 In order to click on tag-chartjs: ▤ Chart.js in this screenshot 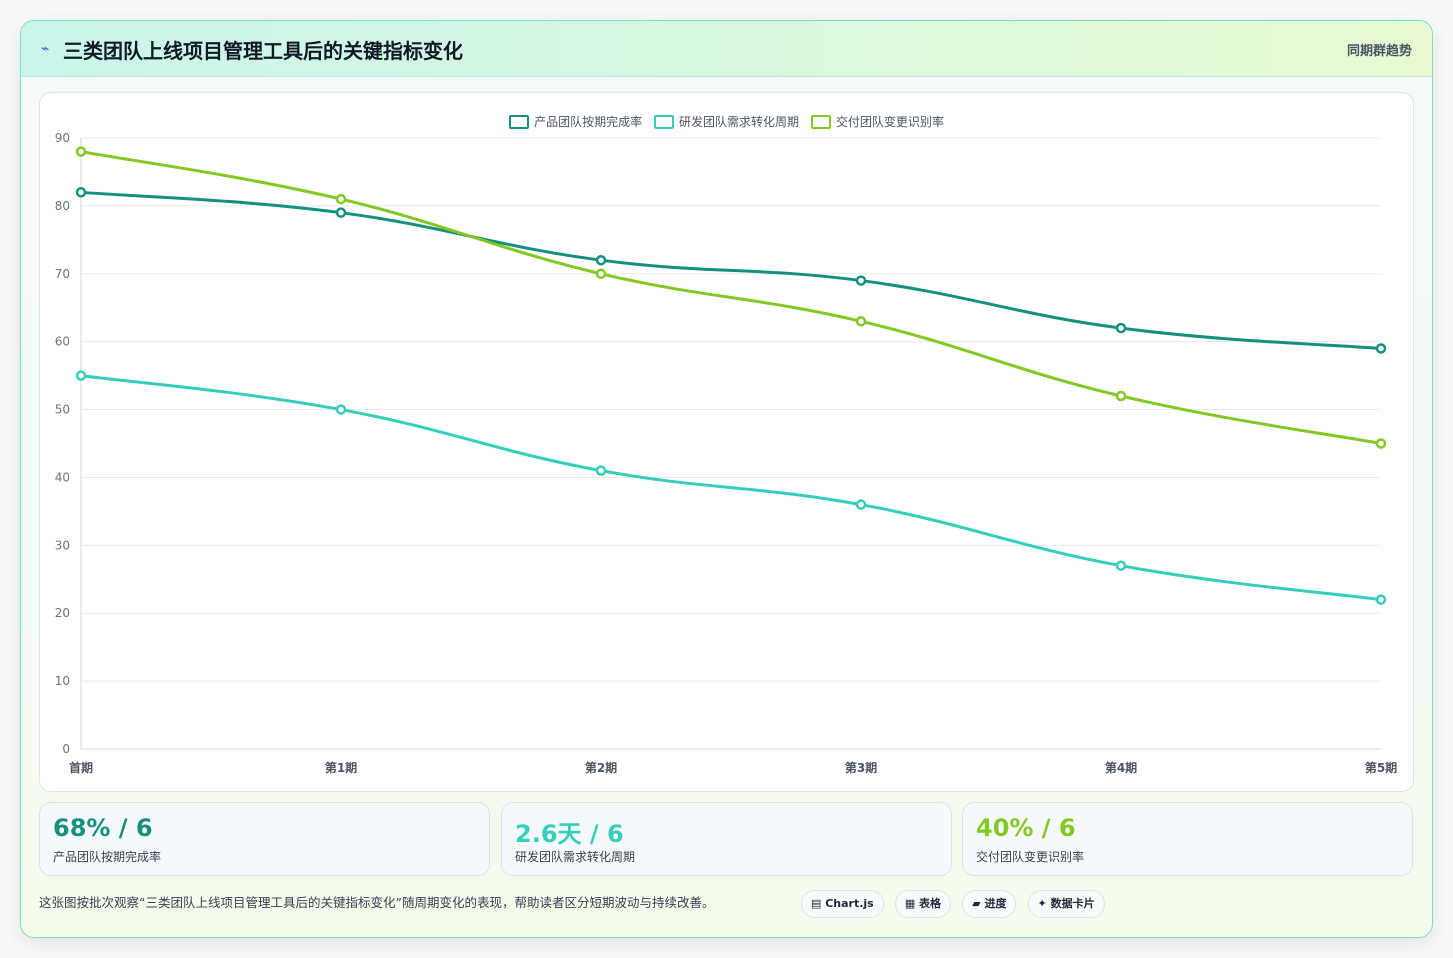, I will do `click(842, 904)`.